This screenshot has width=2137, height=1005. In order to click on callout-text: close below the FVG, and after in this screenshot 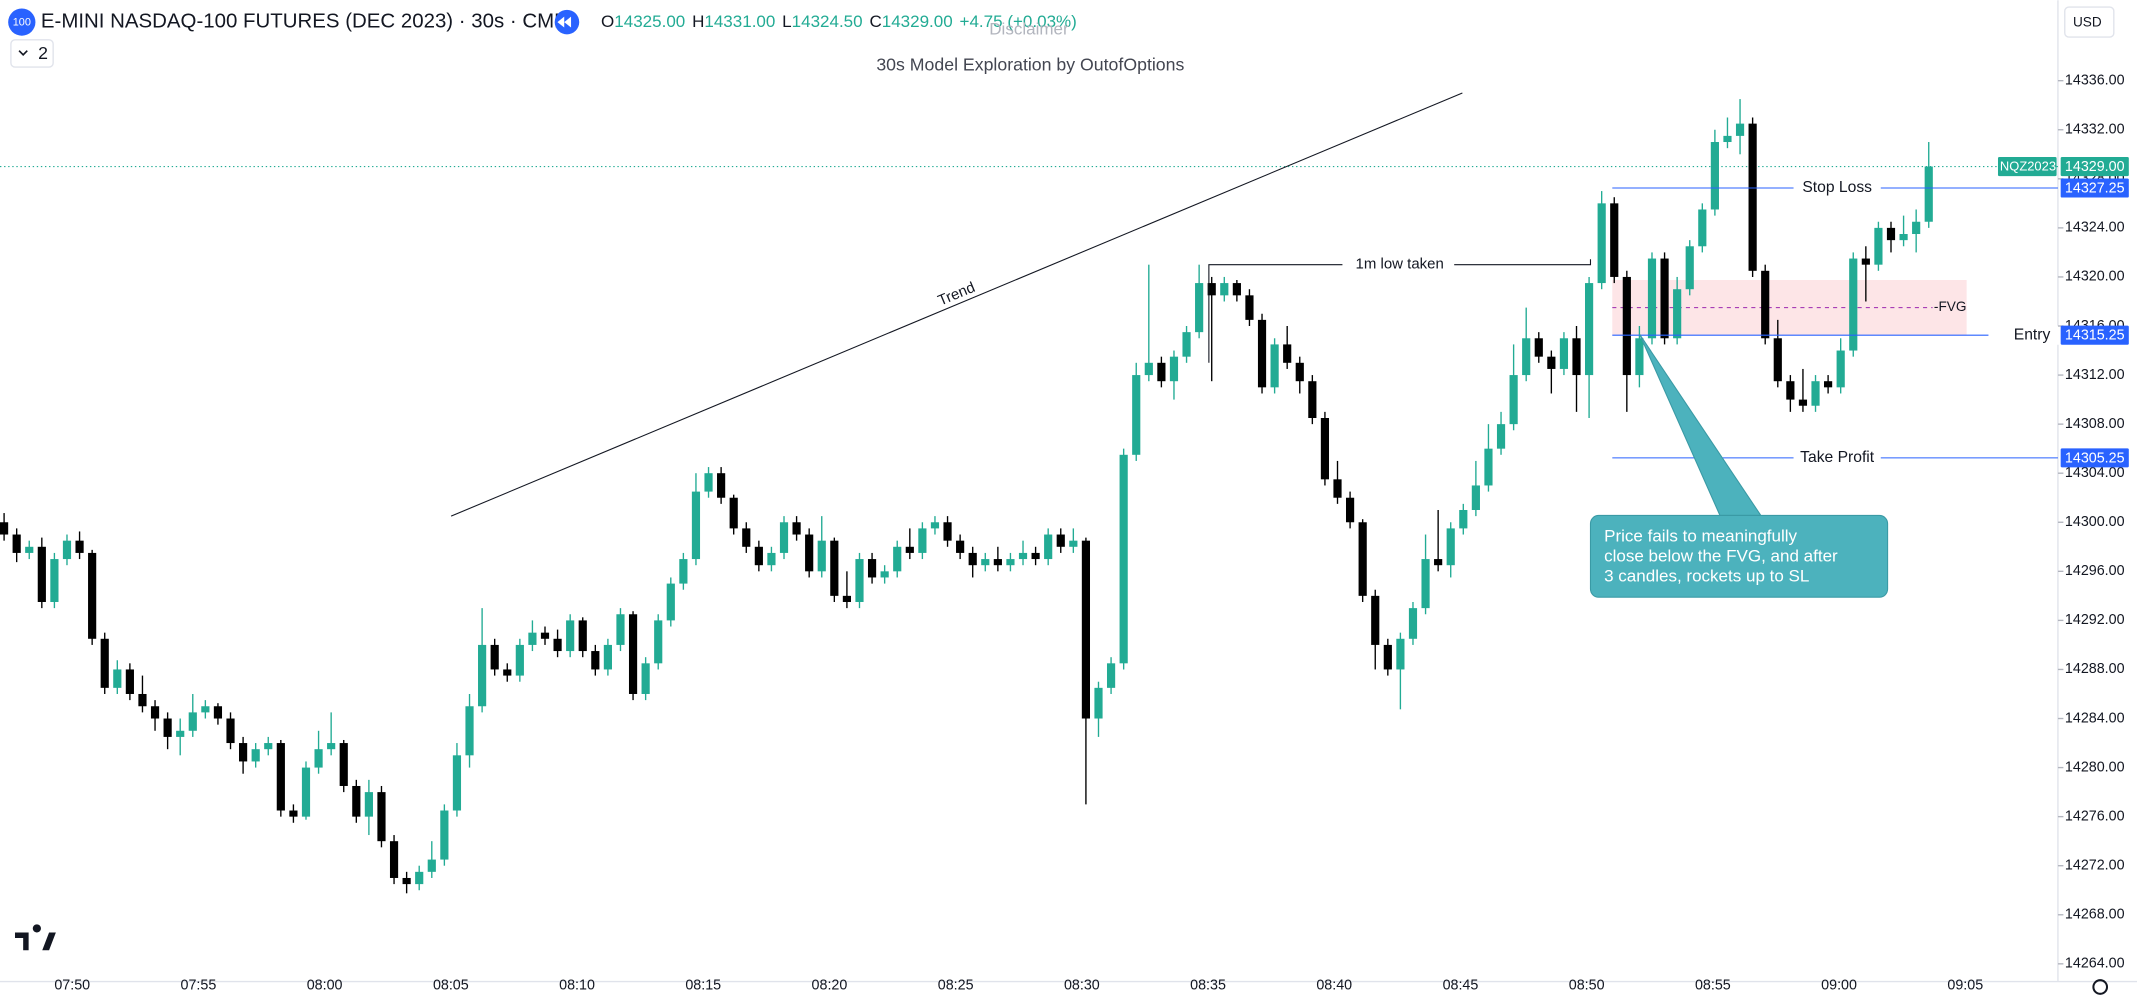, I will do `click(1721, 556)`.